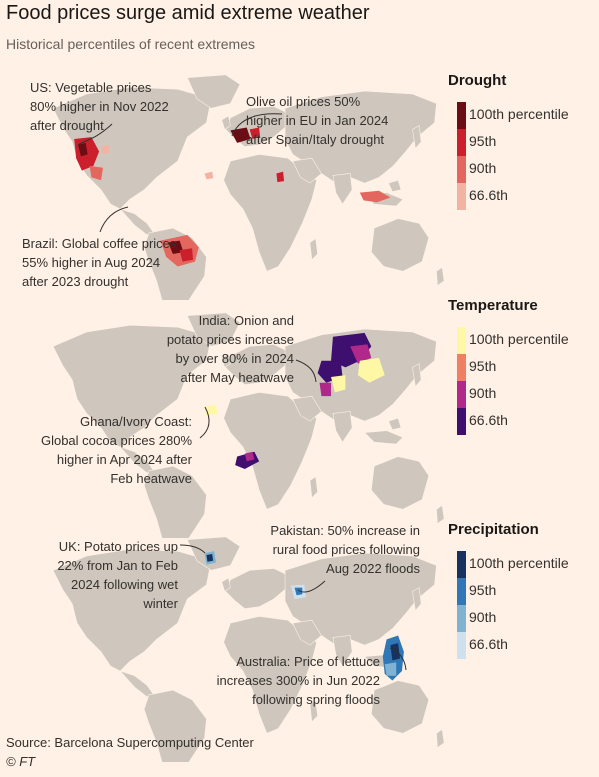 The image size is (599, 777). What do you see at coordinates (493, 305) in the screenshot?
I see `legend-title: Temperature` at bounding box center [493, 305].